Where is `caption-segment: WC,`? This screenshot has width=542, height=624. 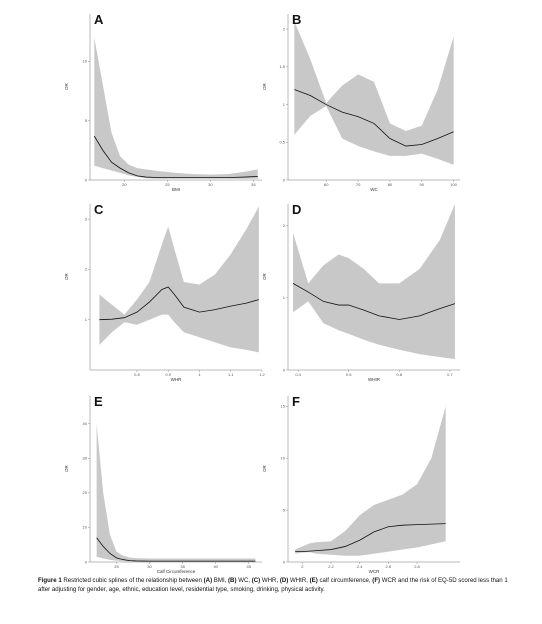
caption-segment: WC, is located at coordinates (244, 580).